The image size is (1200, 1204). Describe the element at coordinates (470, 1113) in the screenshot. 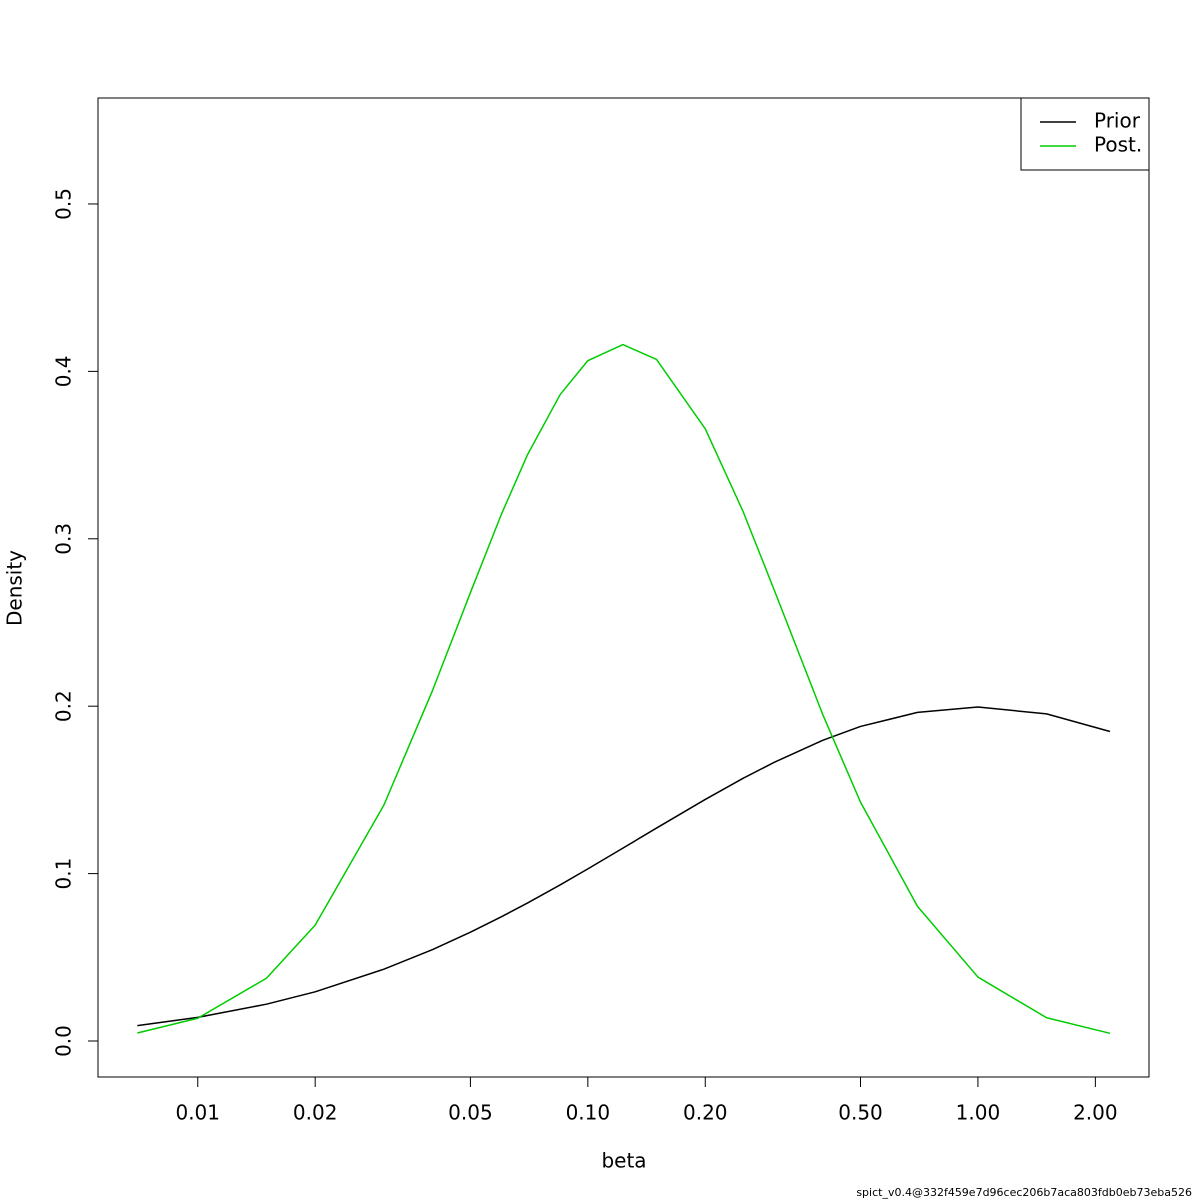

I see `x-tick-label: 0.05` at that location.